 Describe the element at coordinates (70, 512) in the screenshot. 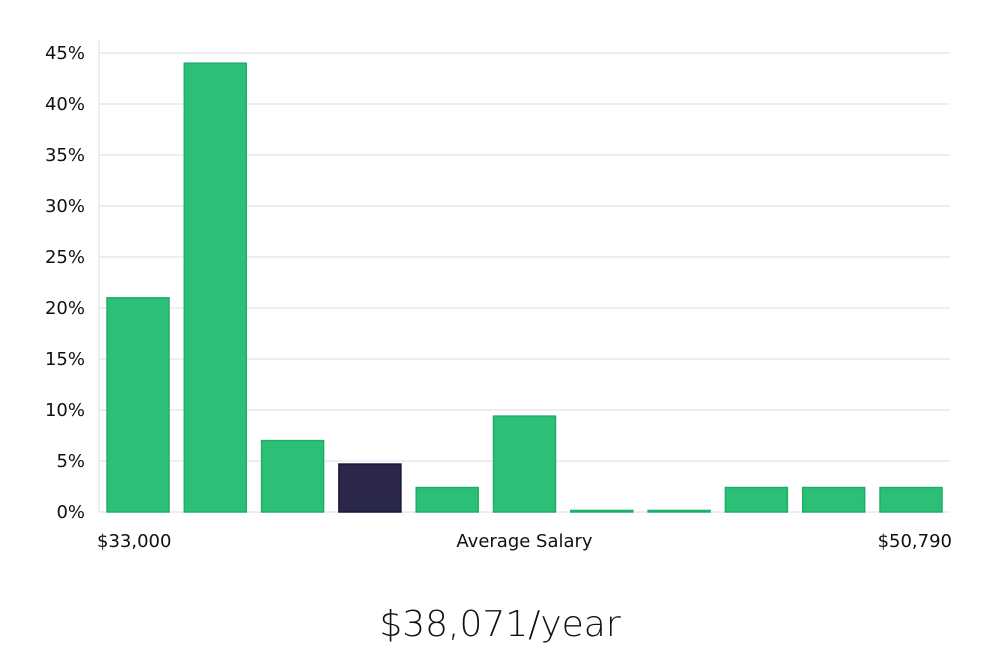

I see `y-tick-label: 0%` at that location.